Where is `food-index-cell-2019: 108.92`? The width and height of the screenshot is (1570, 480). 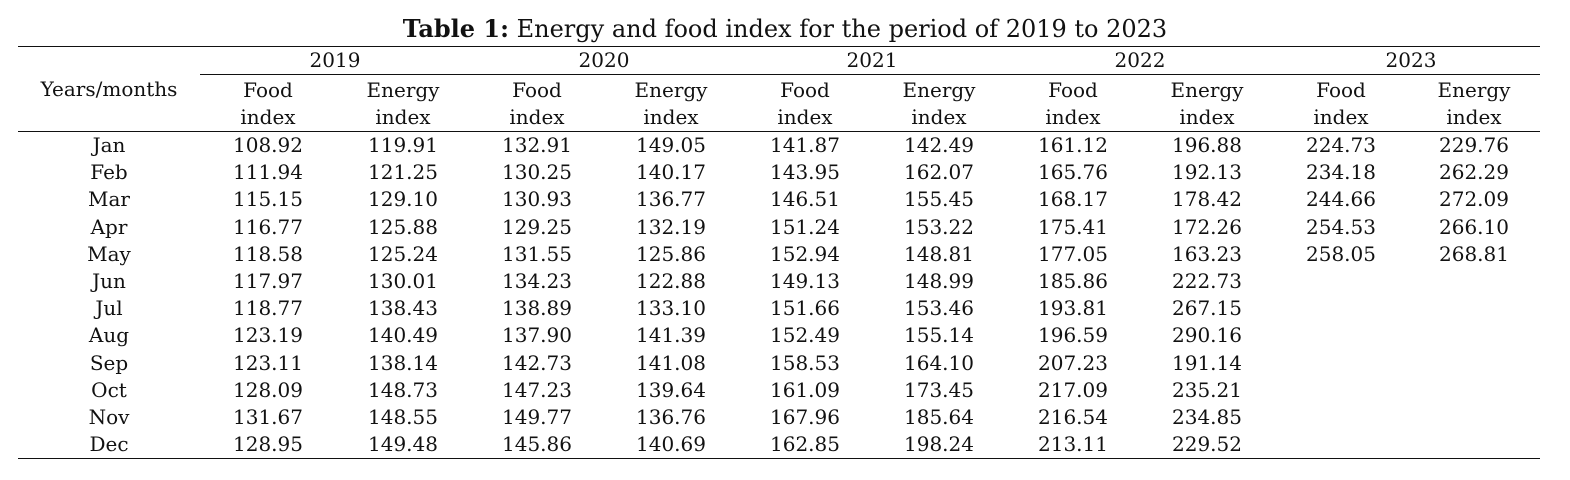 food-index-cell-2019: 108.92 is located at coordinates (268, 145).